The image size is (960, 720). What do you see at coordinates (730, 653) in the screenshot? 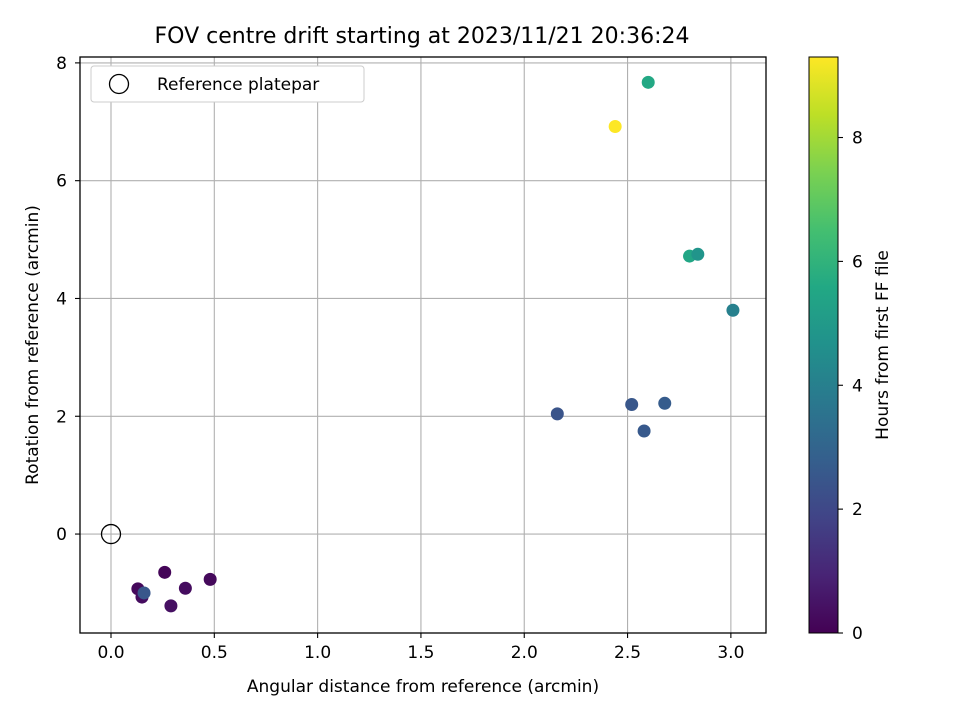
I see `x-tick-label: 3.0` at bounding box center [730, 653].